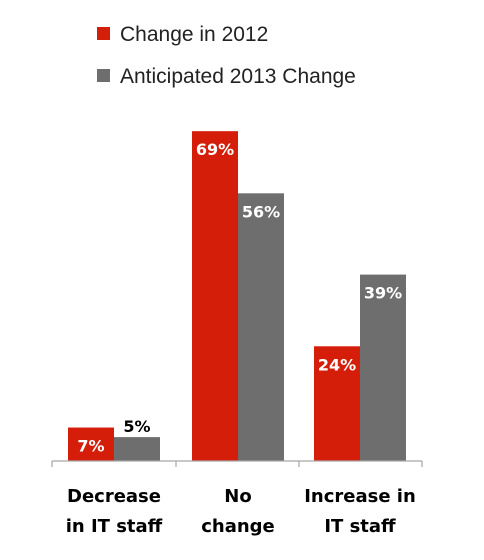  What do you see at coordinates (383, 367) in the screenshot?
I see `bar-series1-cat2` at bounding box center [383, 367].